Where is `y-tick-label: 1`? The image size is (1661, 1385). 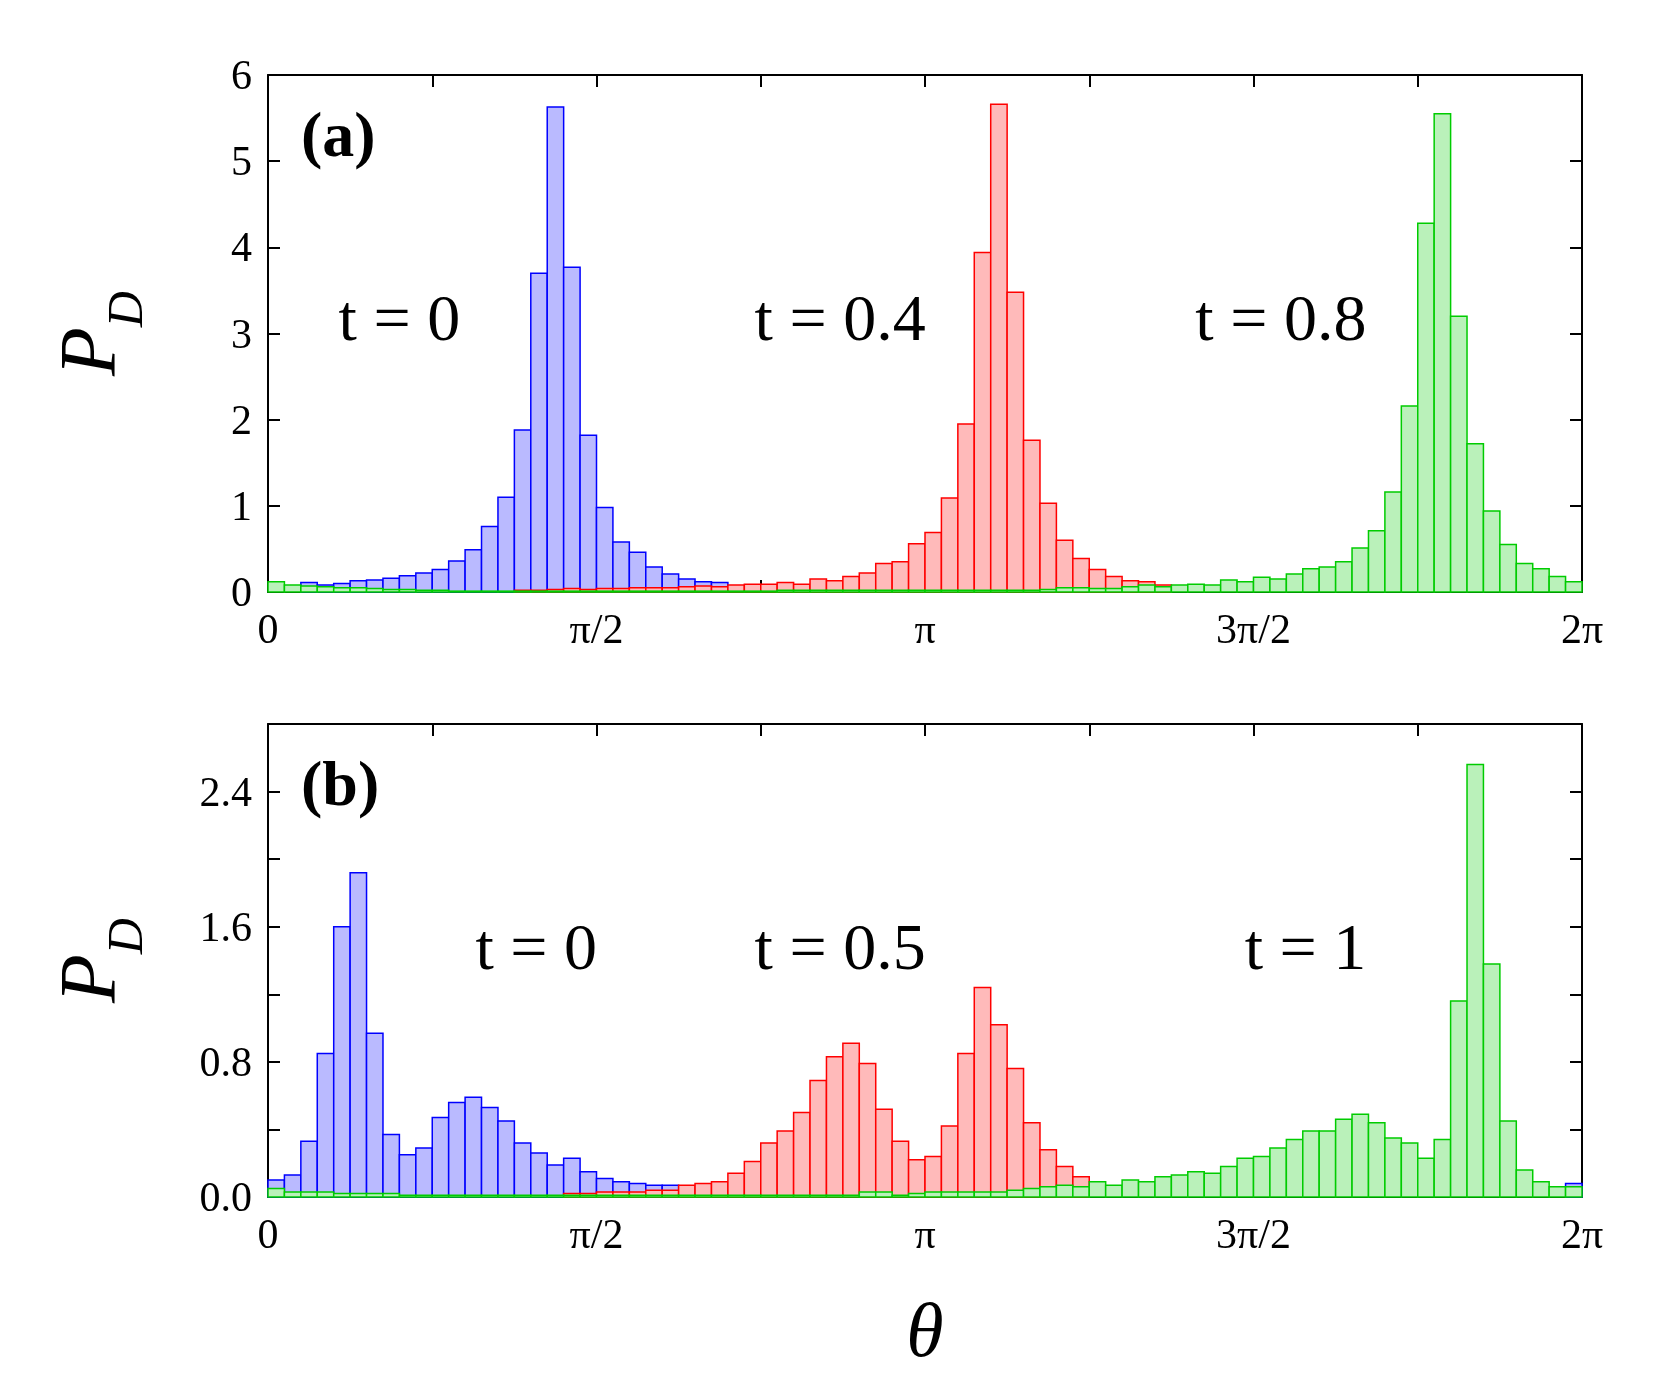 y-tick-label: 1 is located at coordinates (241, 505).